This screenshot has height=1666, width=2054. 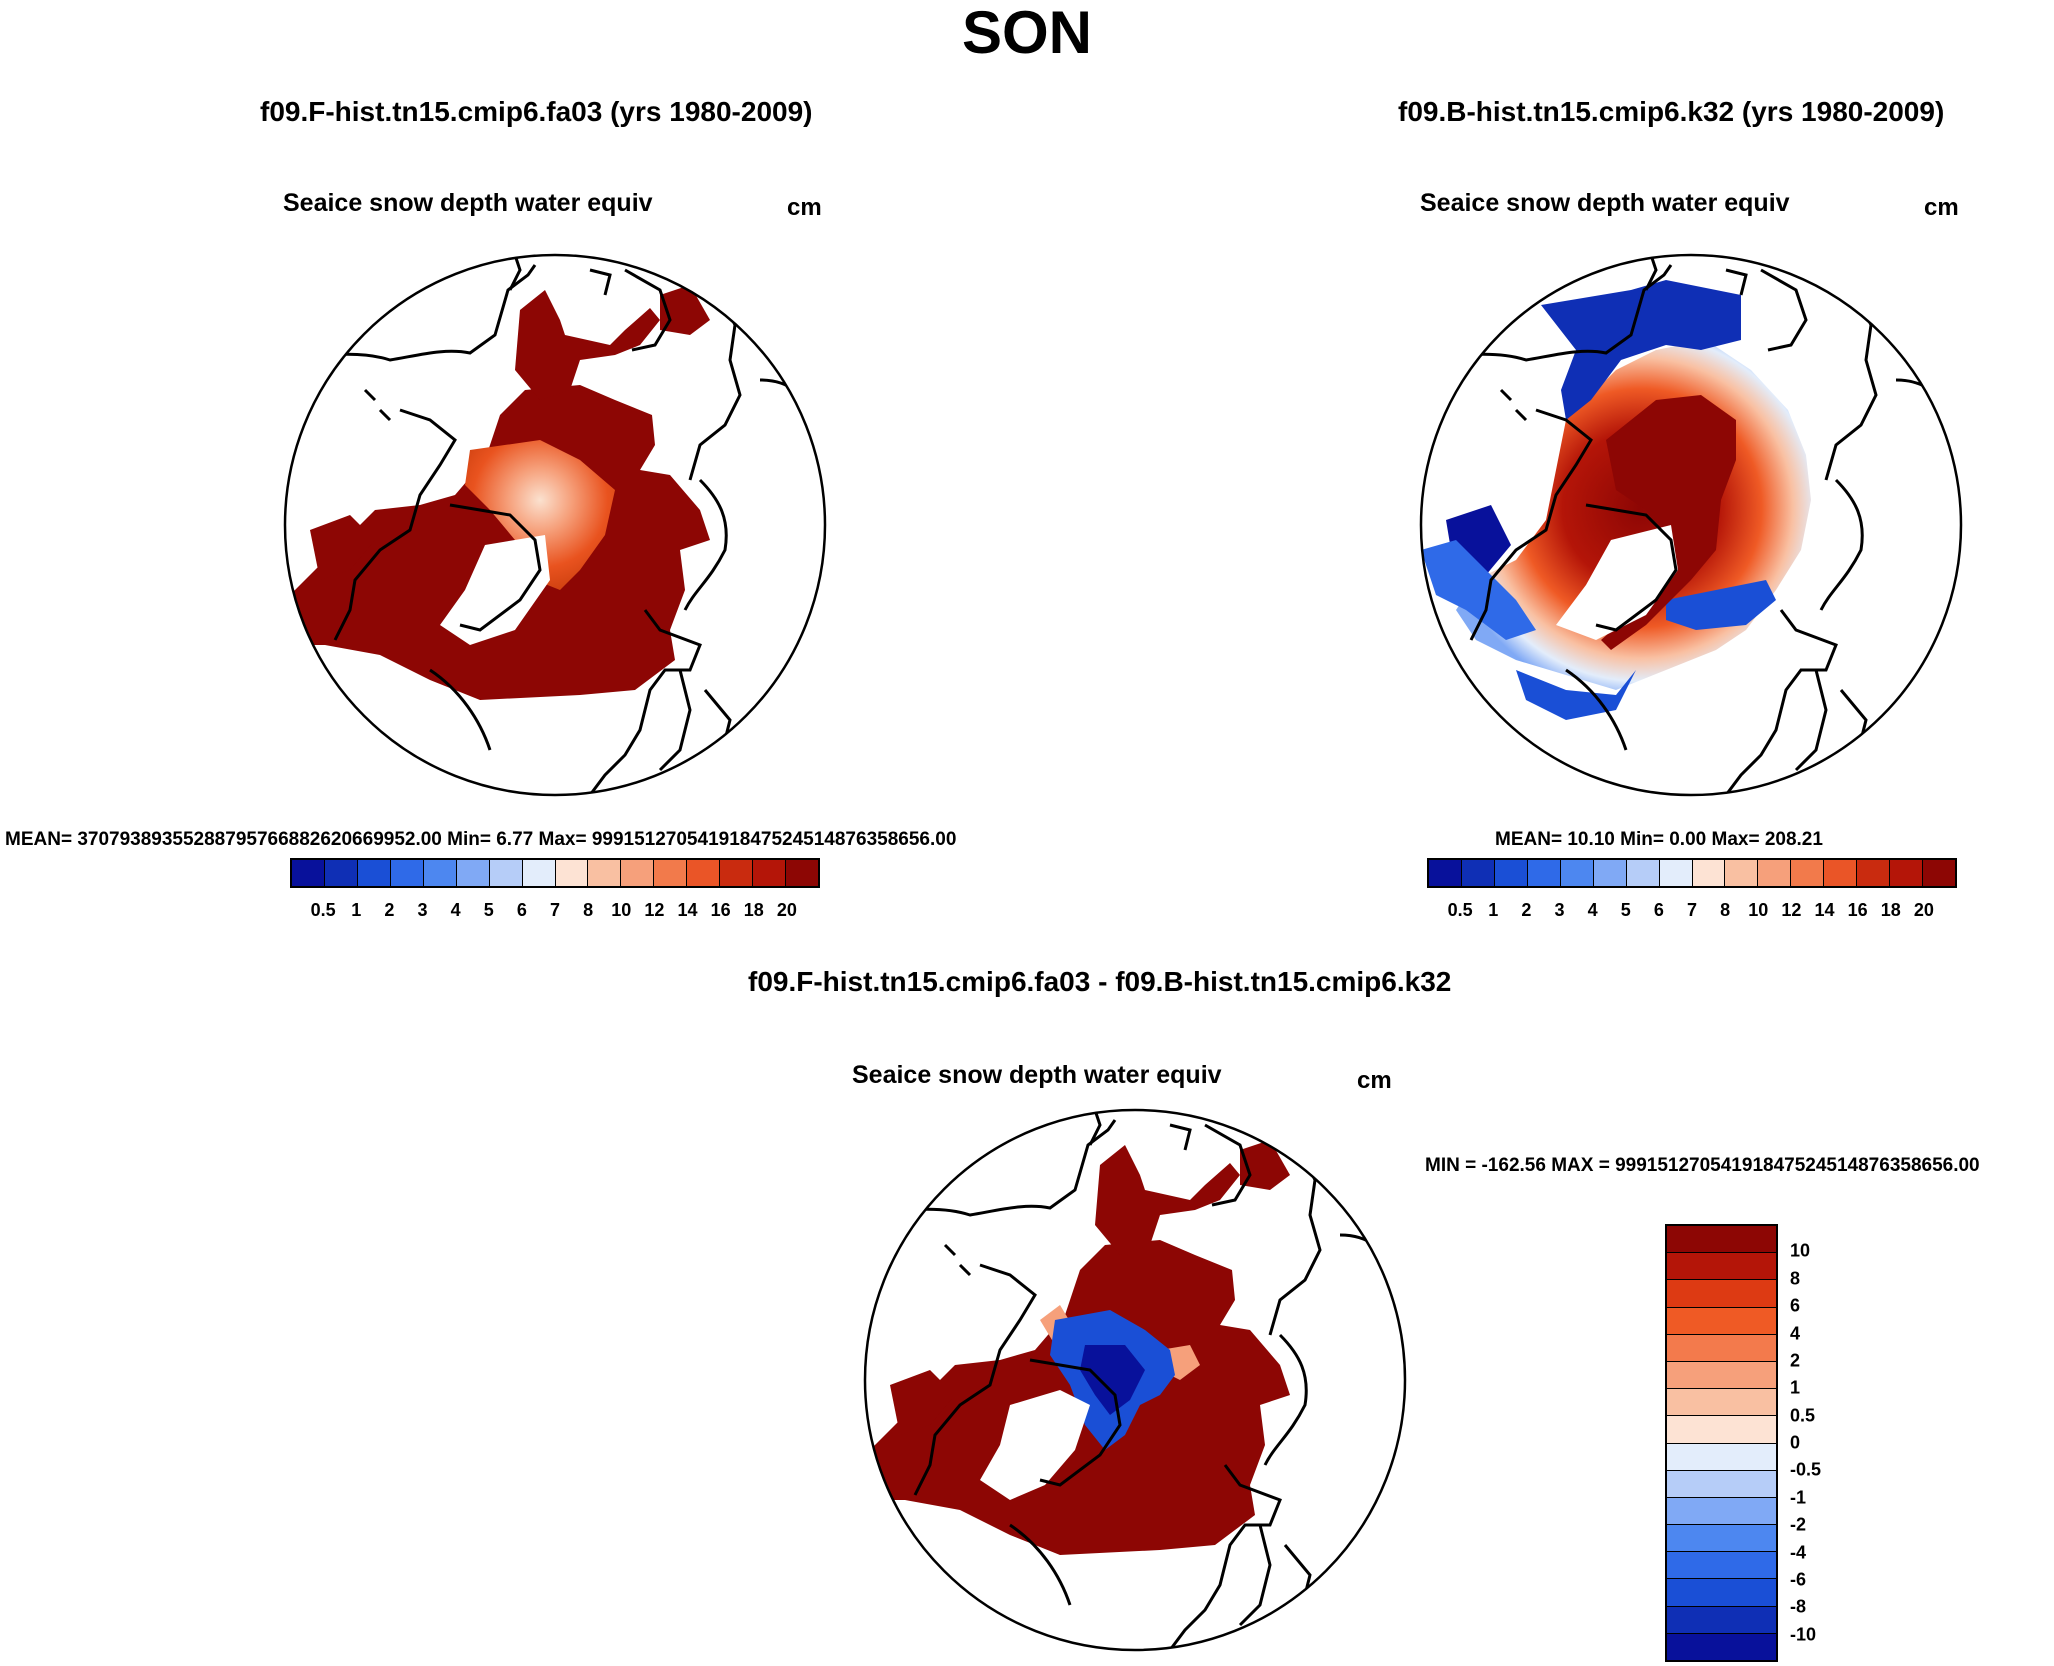 I want to click on diff-colorbar-tick-label: -10, so click(x=1803, y=1634).